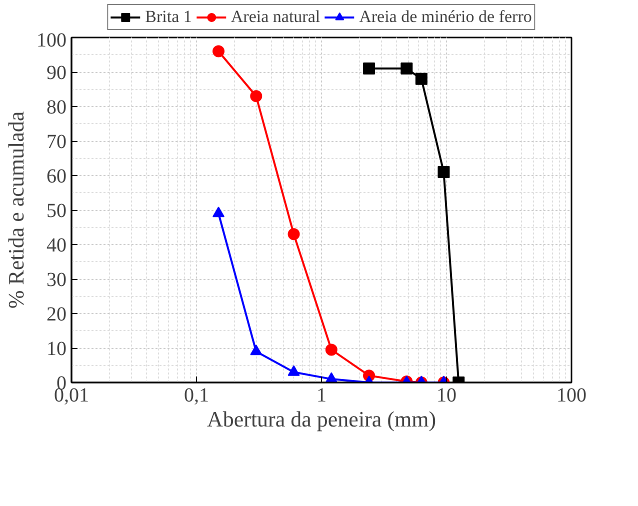  What do you see at coordinates (56, 73) in the screenshot?
I see `y-tick-label: 90` at bounding box center [56, 73].